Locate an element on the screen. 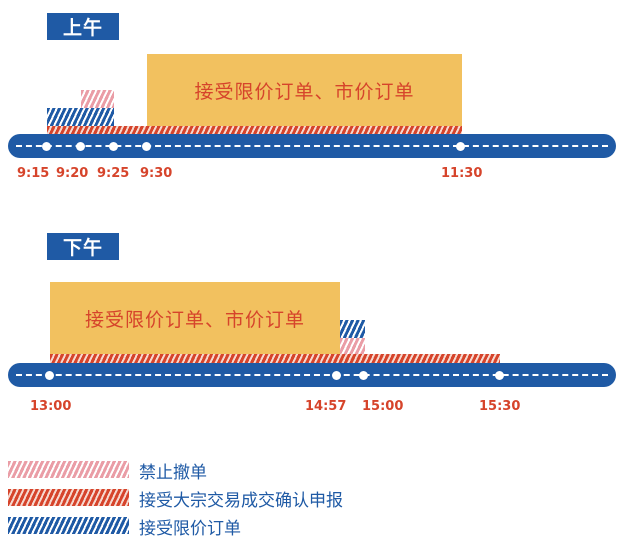 The image size is (617, 541). time-label-920: 9:20 is located at coordinates (72, 173).